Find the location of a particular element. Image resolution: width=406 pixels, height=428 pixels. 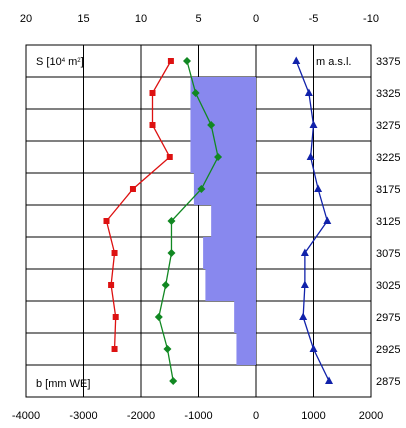

right-tick-label: 3325 is located at coordinates (388, 94).